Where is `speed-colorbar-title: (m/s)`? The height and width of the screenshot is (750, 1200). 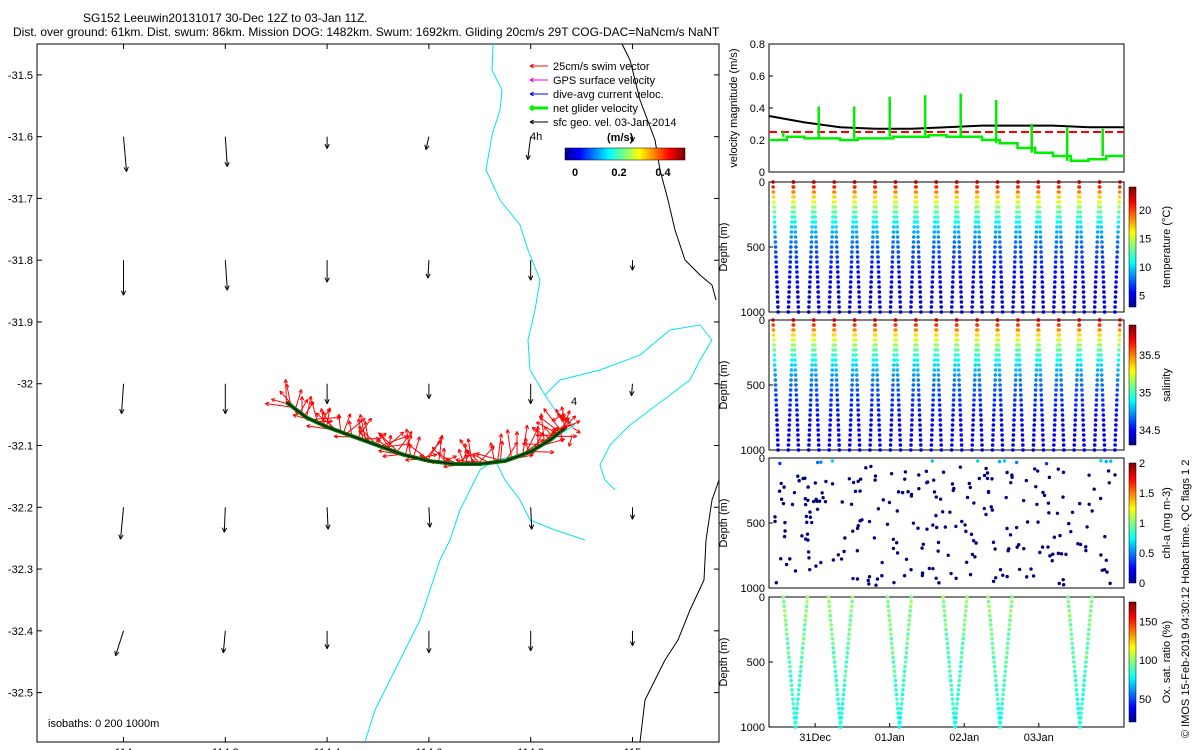 speed-colorbar-title: (m/s) is located at coordinates (620, 138).